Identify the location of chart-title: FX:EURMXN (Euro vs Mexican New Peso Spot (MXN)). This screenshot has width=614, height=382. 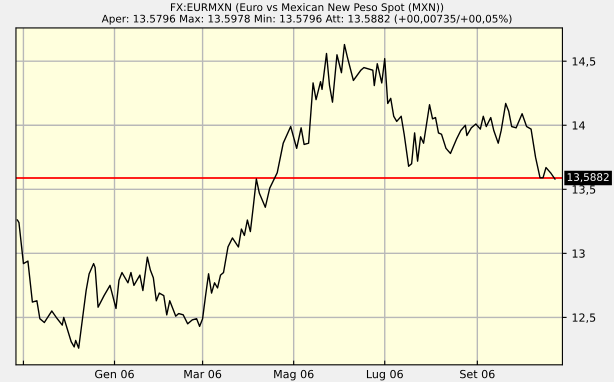
(307, 8).